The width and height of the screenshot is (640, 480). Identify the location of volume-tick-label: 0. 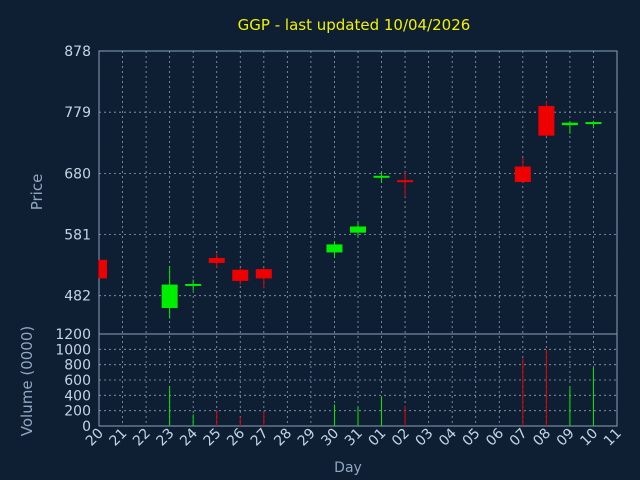
(86, 427).